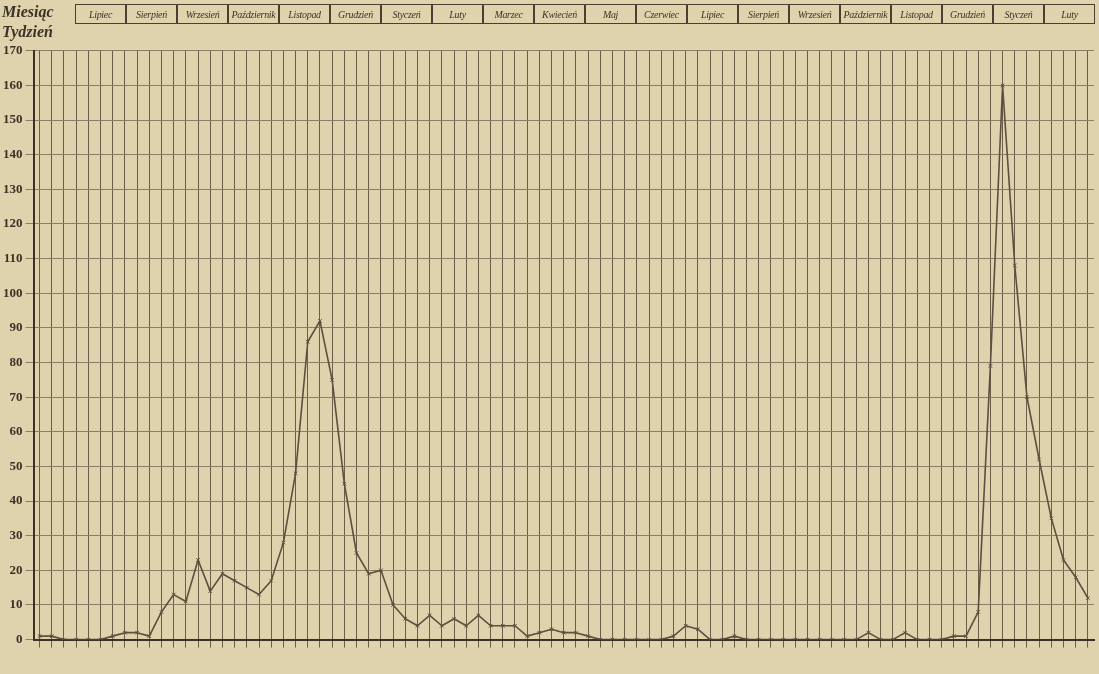  I want to click on y-tick-label: 20, so click(16, 569).